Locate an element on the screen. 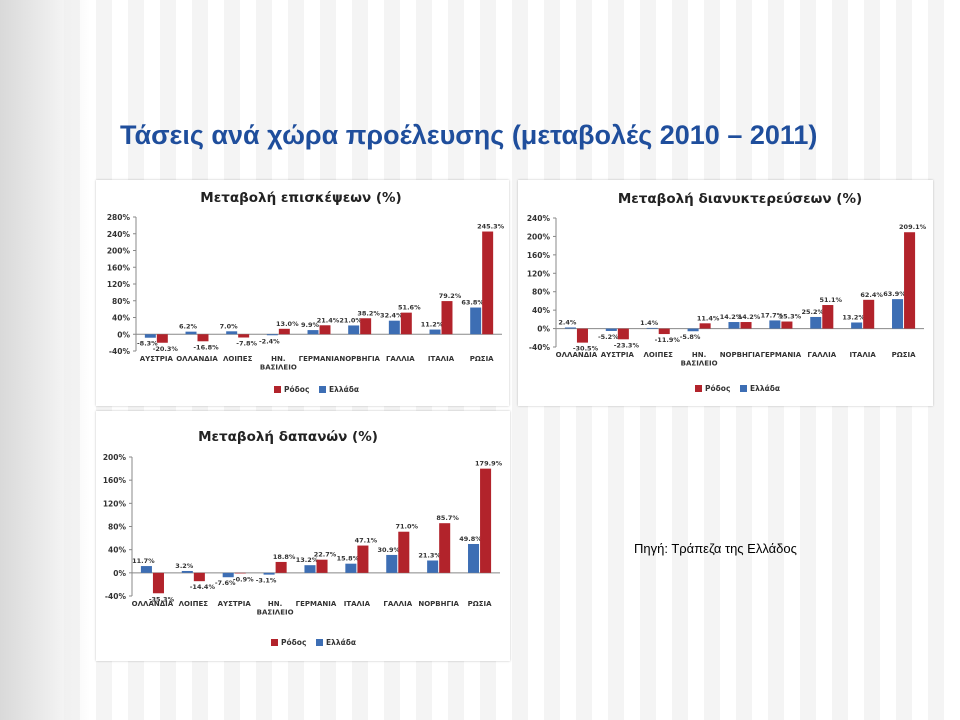 This screenshot has width=960, height=720. data-label: -30.5% is located at coordinates (586, 349).